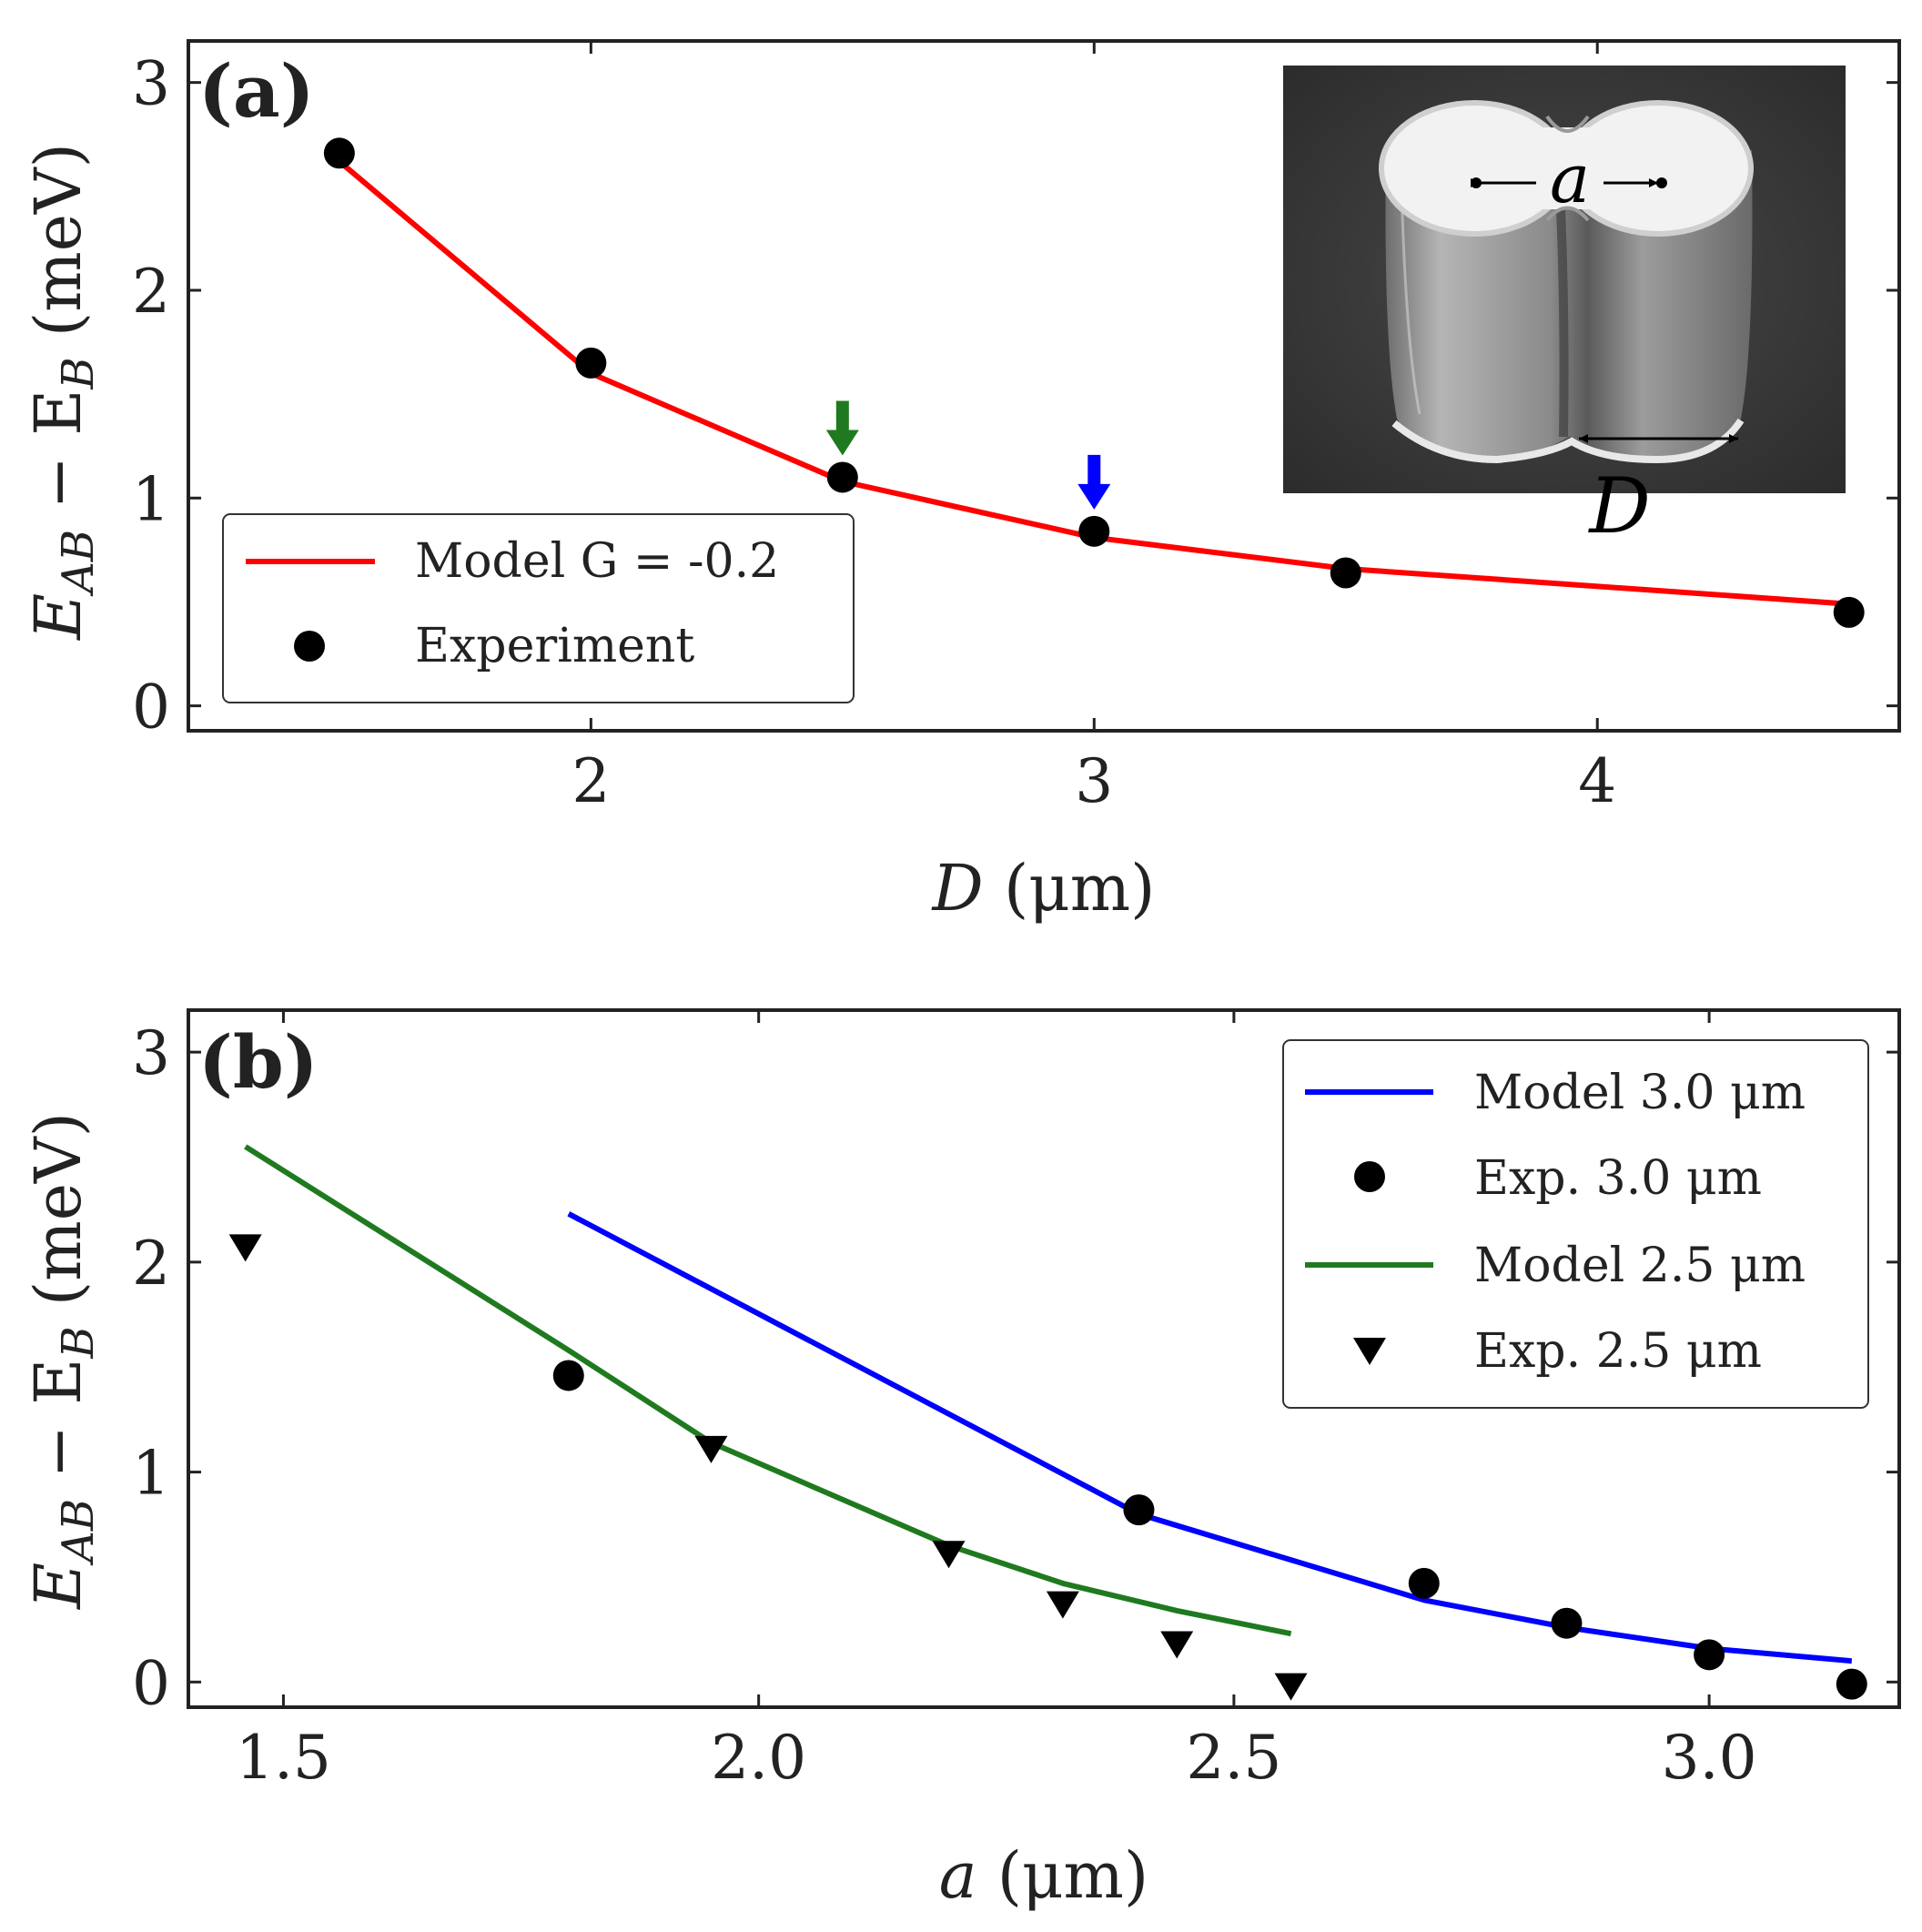  I want to click on panel-a-ylabel: EAB − EB (meV), so click(62, 392).